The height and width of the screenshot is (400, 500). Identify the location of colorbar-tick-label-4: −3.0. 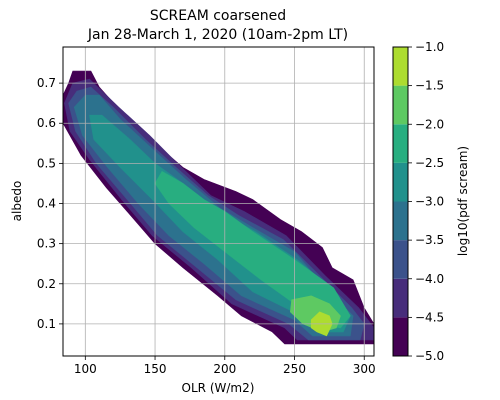
(429, 202).